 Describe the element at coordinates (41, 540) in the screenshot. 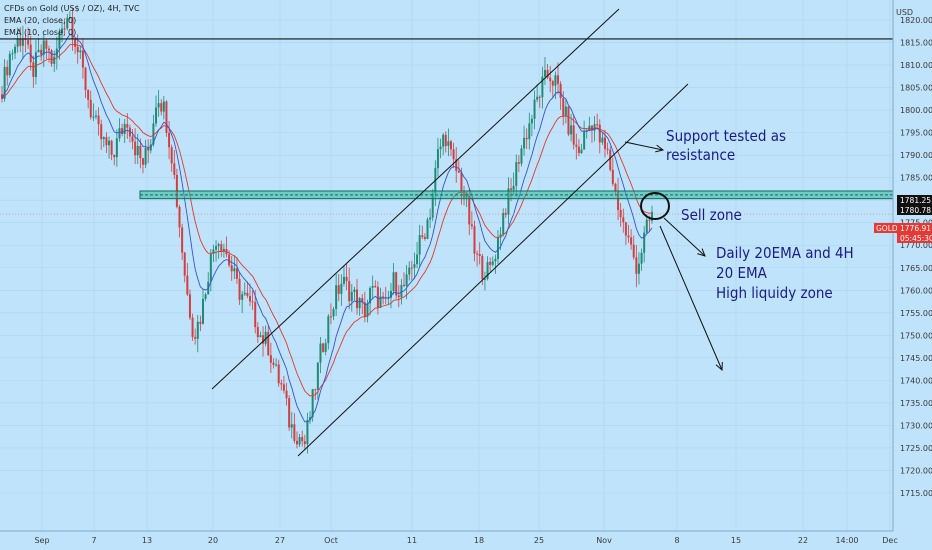

I see `x-tick-label: Sep` at that location.